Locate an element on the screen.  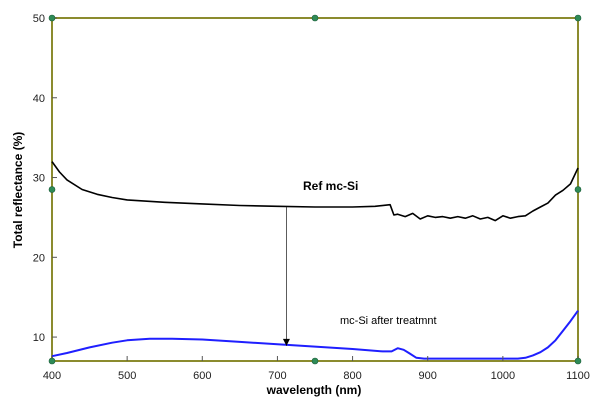
annotation-layer: Ref mc-Si mc-Si after treatmnt is located at coordinates (359, 262).